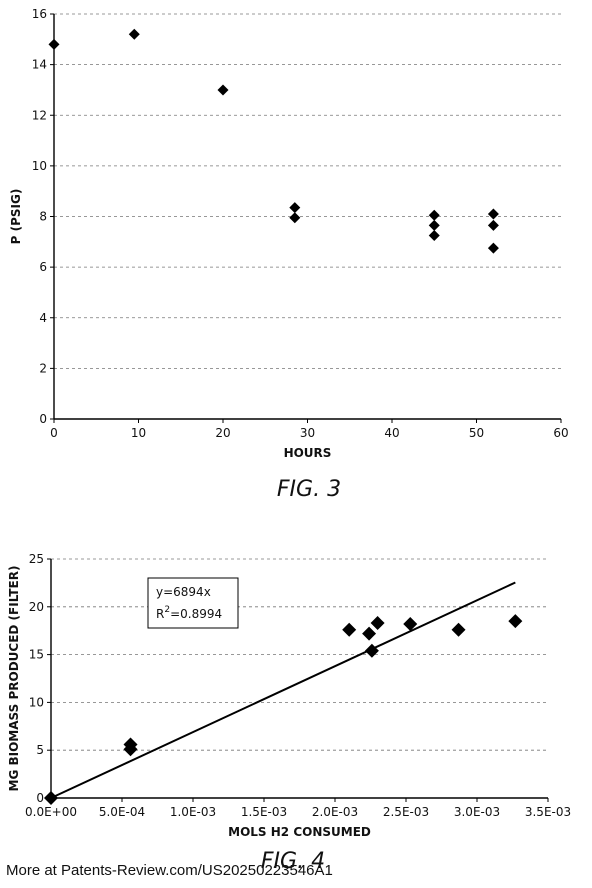  What do you see at coordinates (36, 607) in the screenshot?
I see `y-tick-label: 20` at bounding box center [36, 607].